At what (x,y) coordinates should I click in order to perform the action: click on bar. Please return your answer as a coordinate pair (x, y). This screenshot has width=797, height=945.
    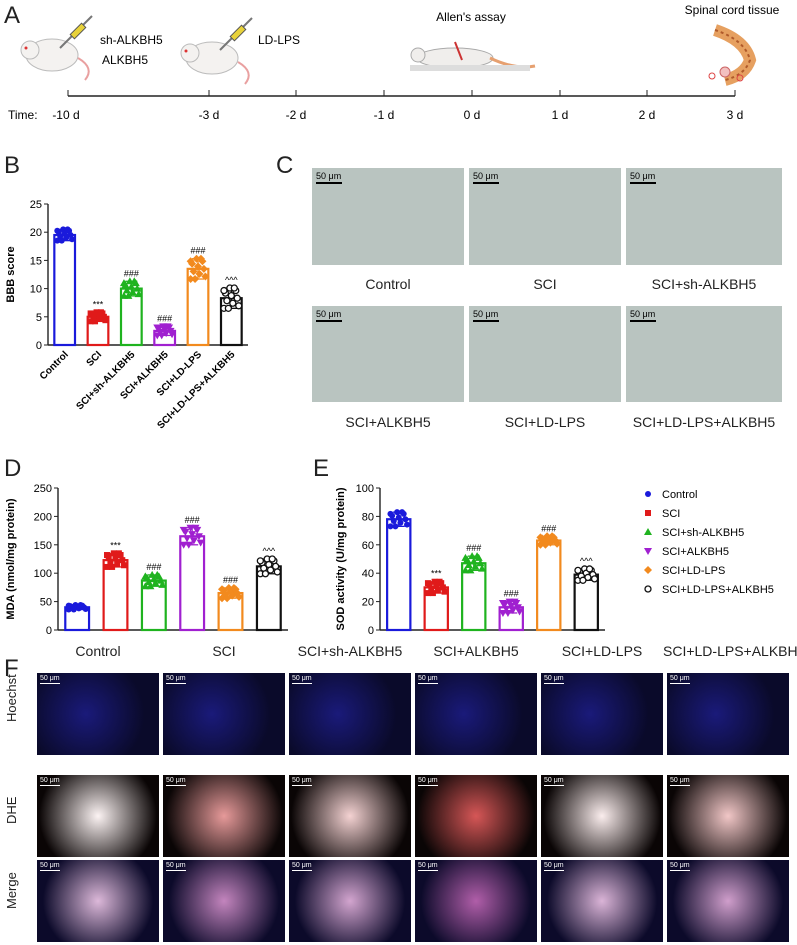
    Looking at the image, I should click on (192, 583).